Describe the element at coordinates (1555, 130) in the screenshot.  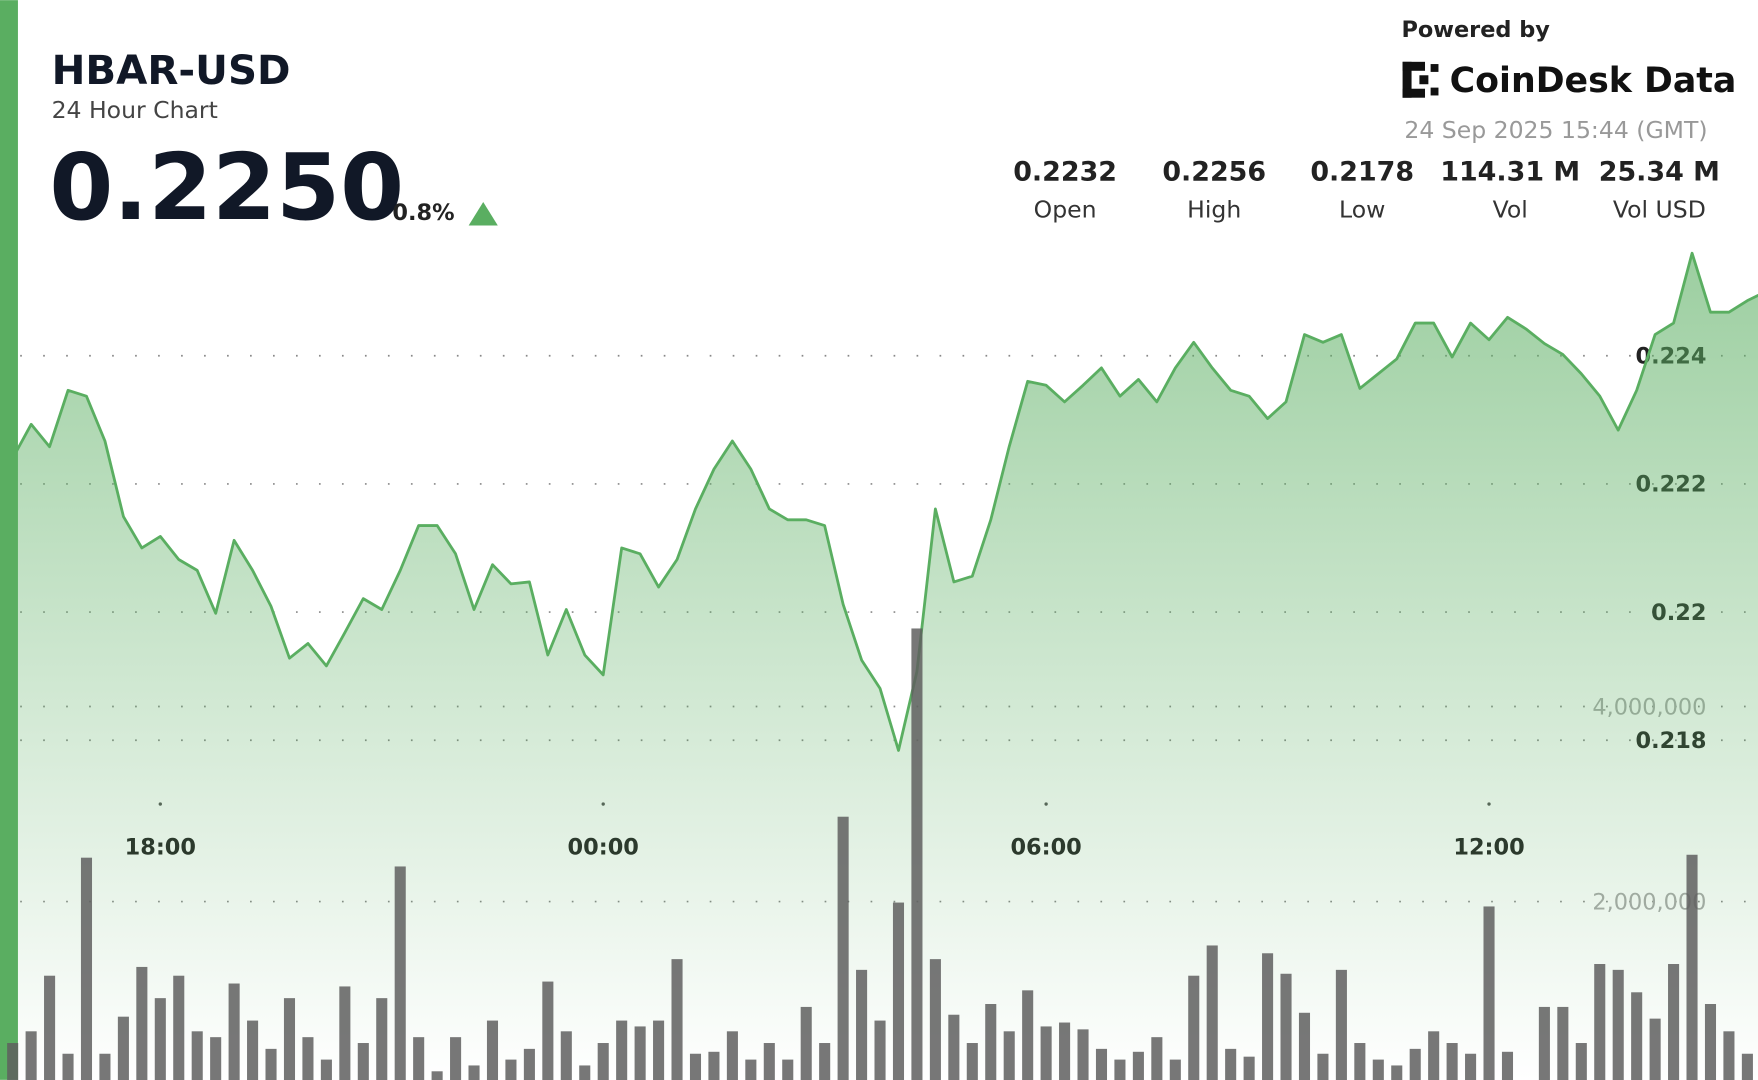
I see `timestamp: 24 Sep 2025 15:44 (GMT)` at that location.